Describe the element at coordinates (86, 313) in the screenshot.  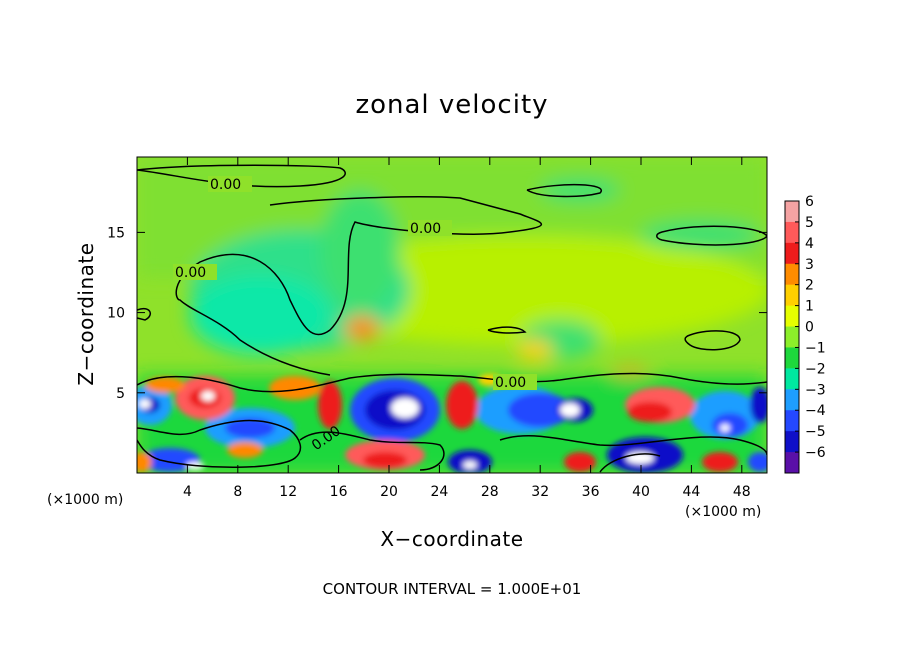
I see `y-axis-label: Z−coordinate` at that location.